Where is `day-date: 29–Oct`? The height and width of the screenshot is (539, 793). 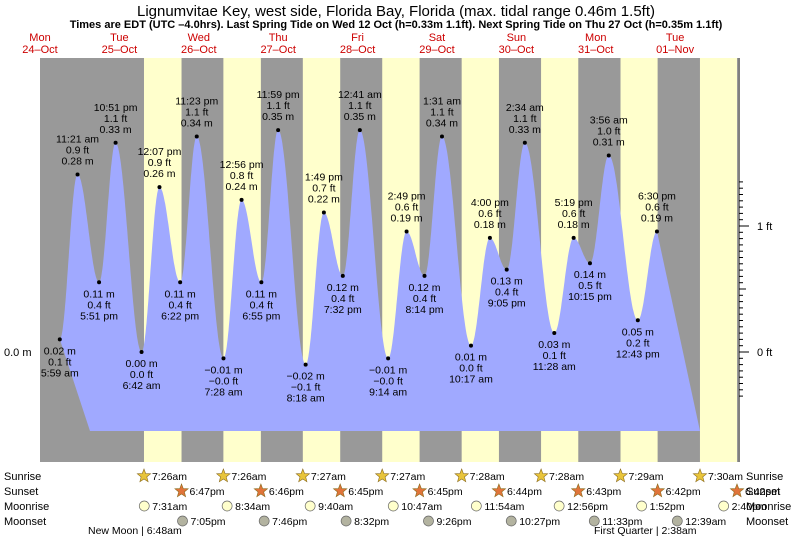 day-date: 29–Oct is located at coordinates (436, 50).